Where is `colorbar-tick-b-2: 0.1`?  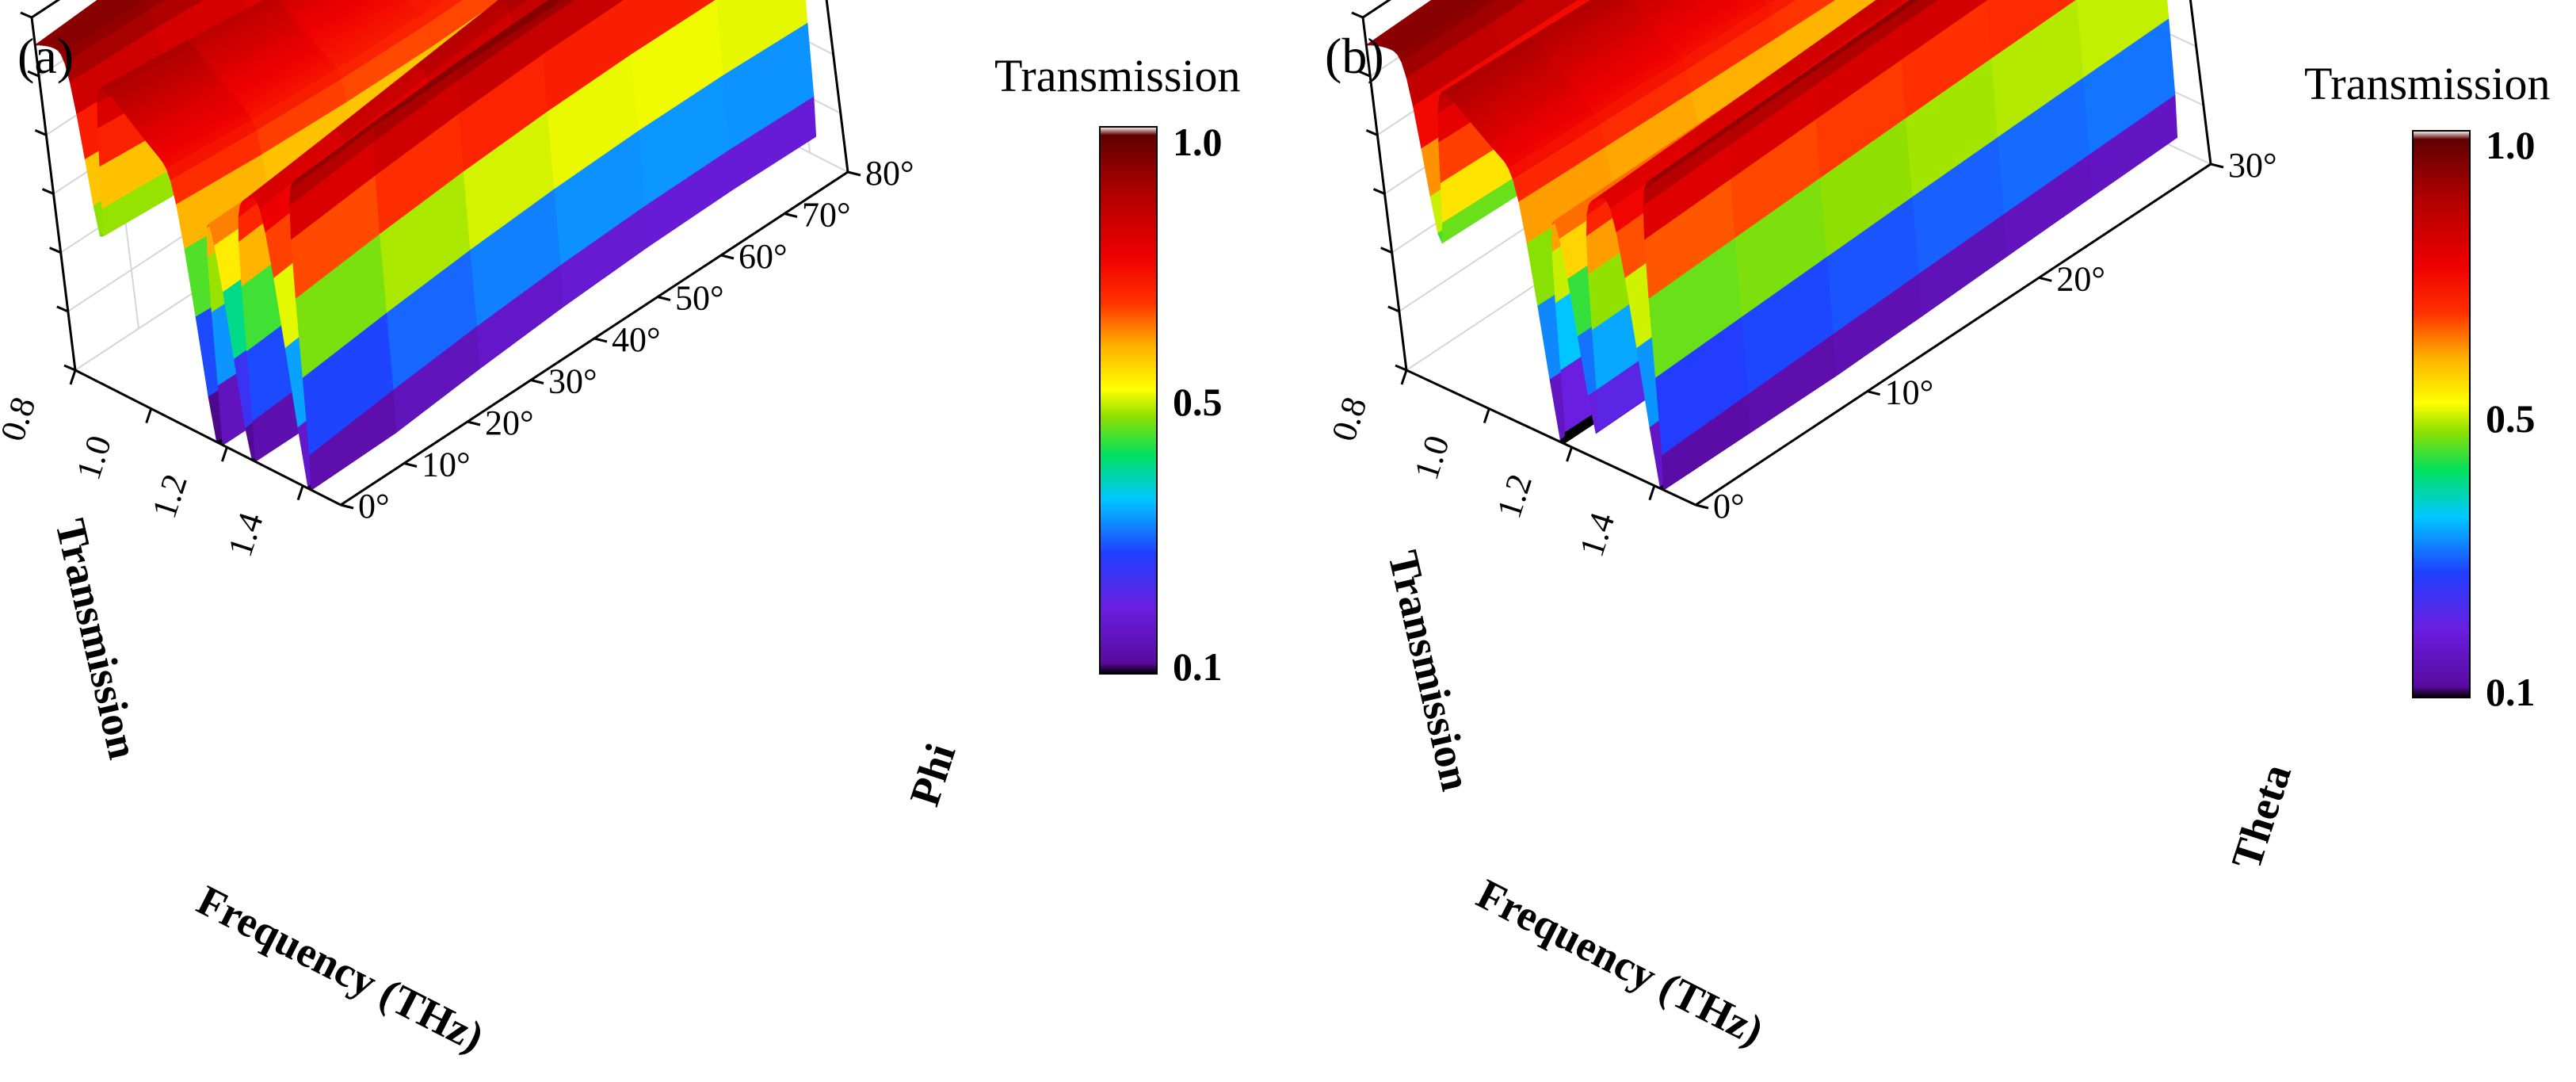
colorbar-tick-b-2: 0.1 is located at coordinates (2511, 692).